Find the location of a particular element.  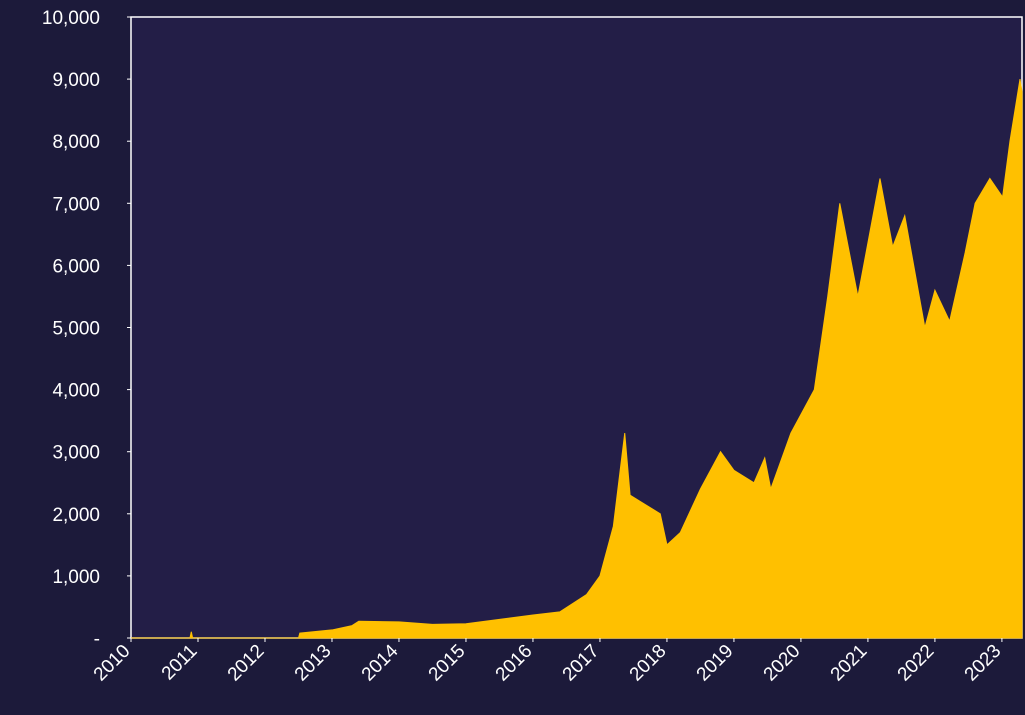

x-tick-label: 2014 is located at coordinates (380, 662).